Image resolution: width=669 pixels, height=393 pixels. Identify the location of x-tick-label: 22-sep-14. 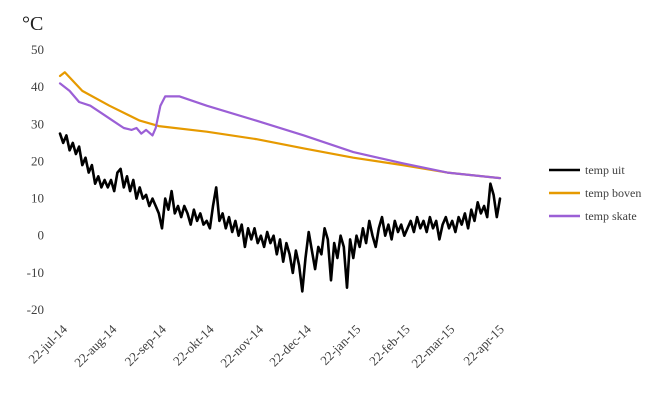
(146, 345).